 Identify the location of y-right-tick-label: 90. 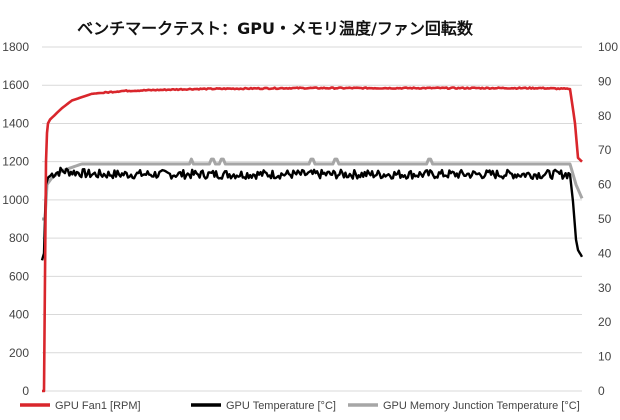
(605, 81).